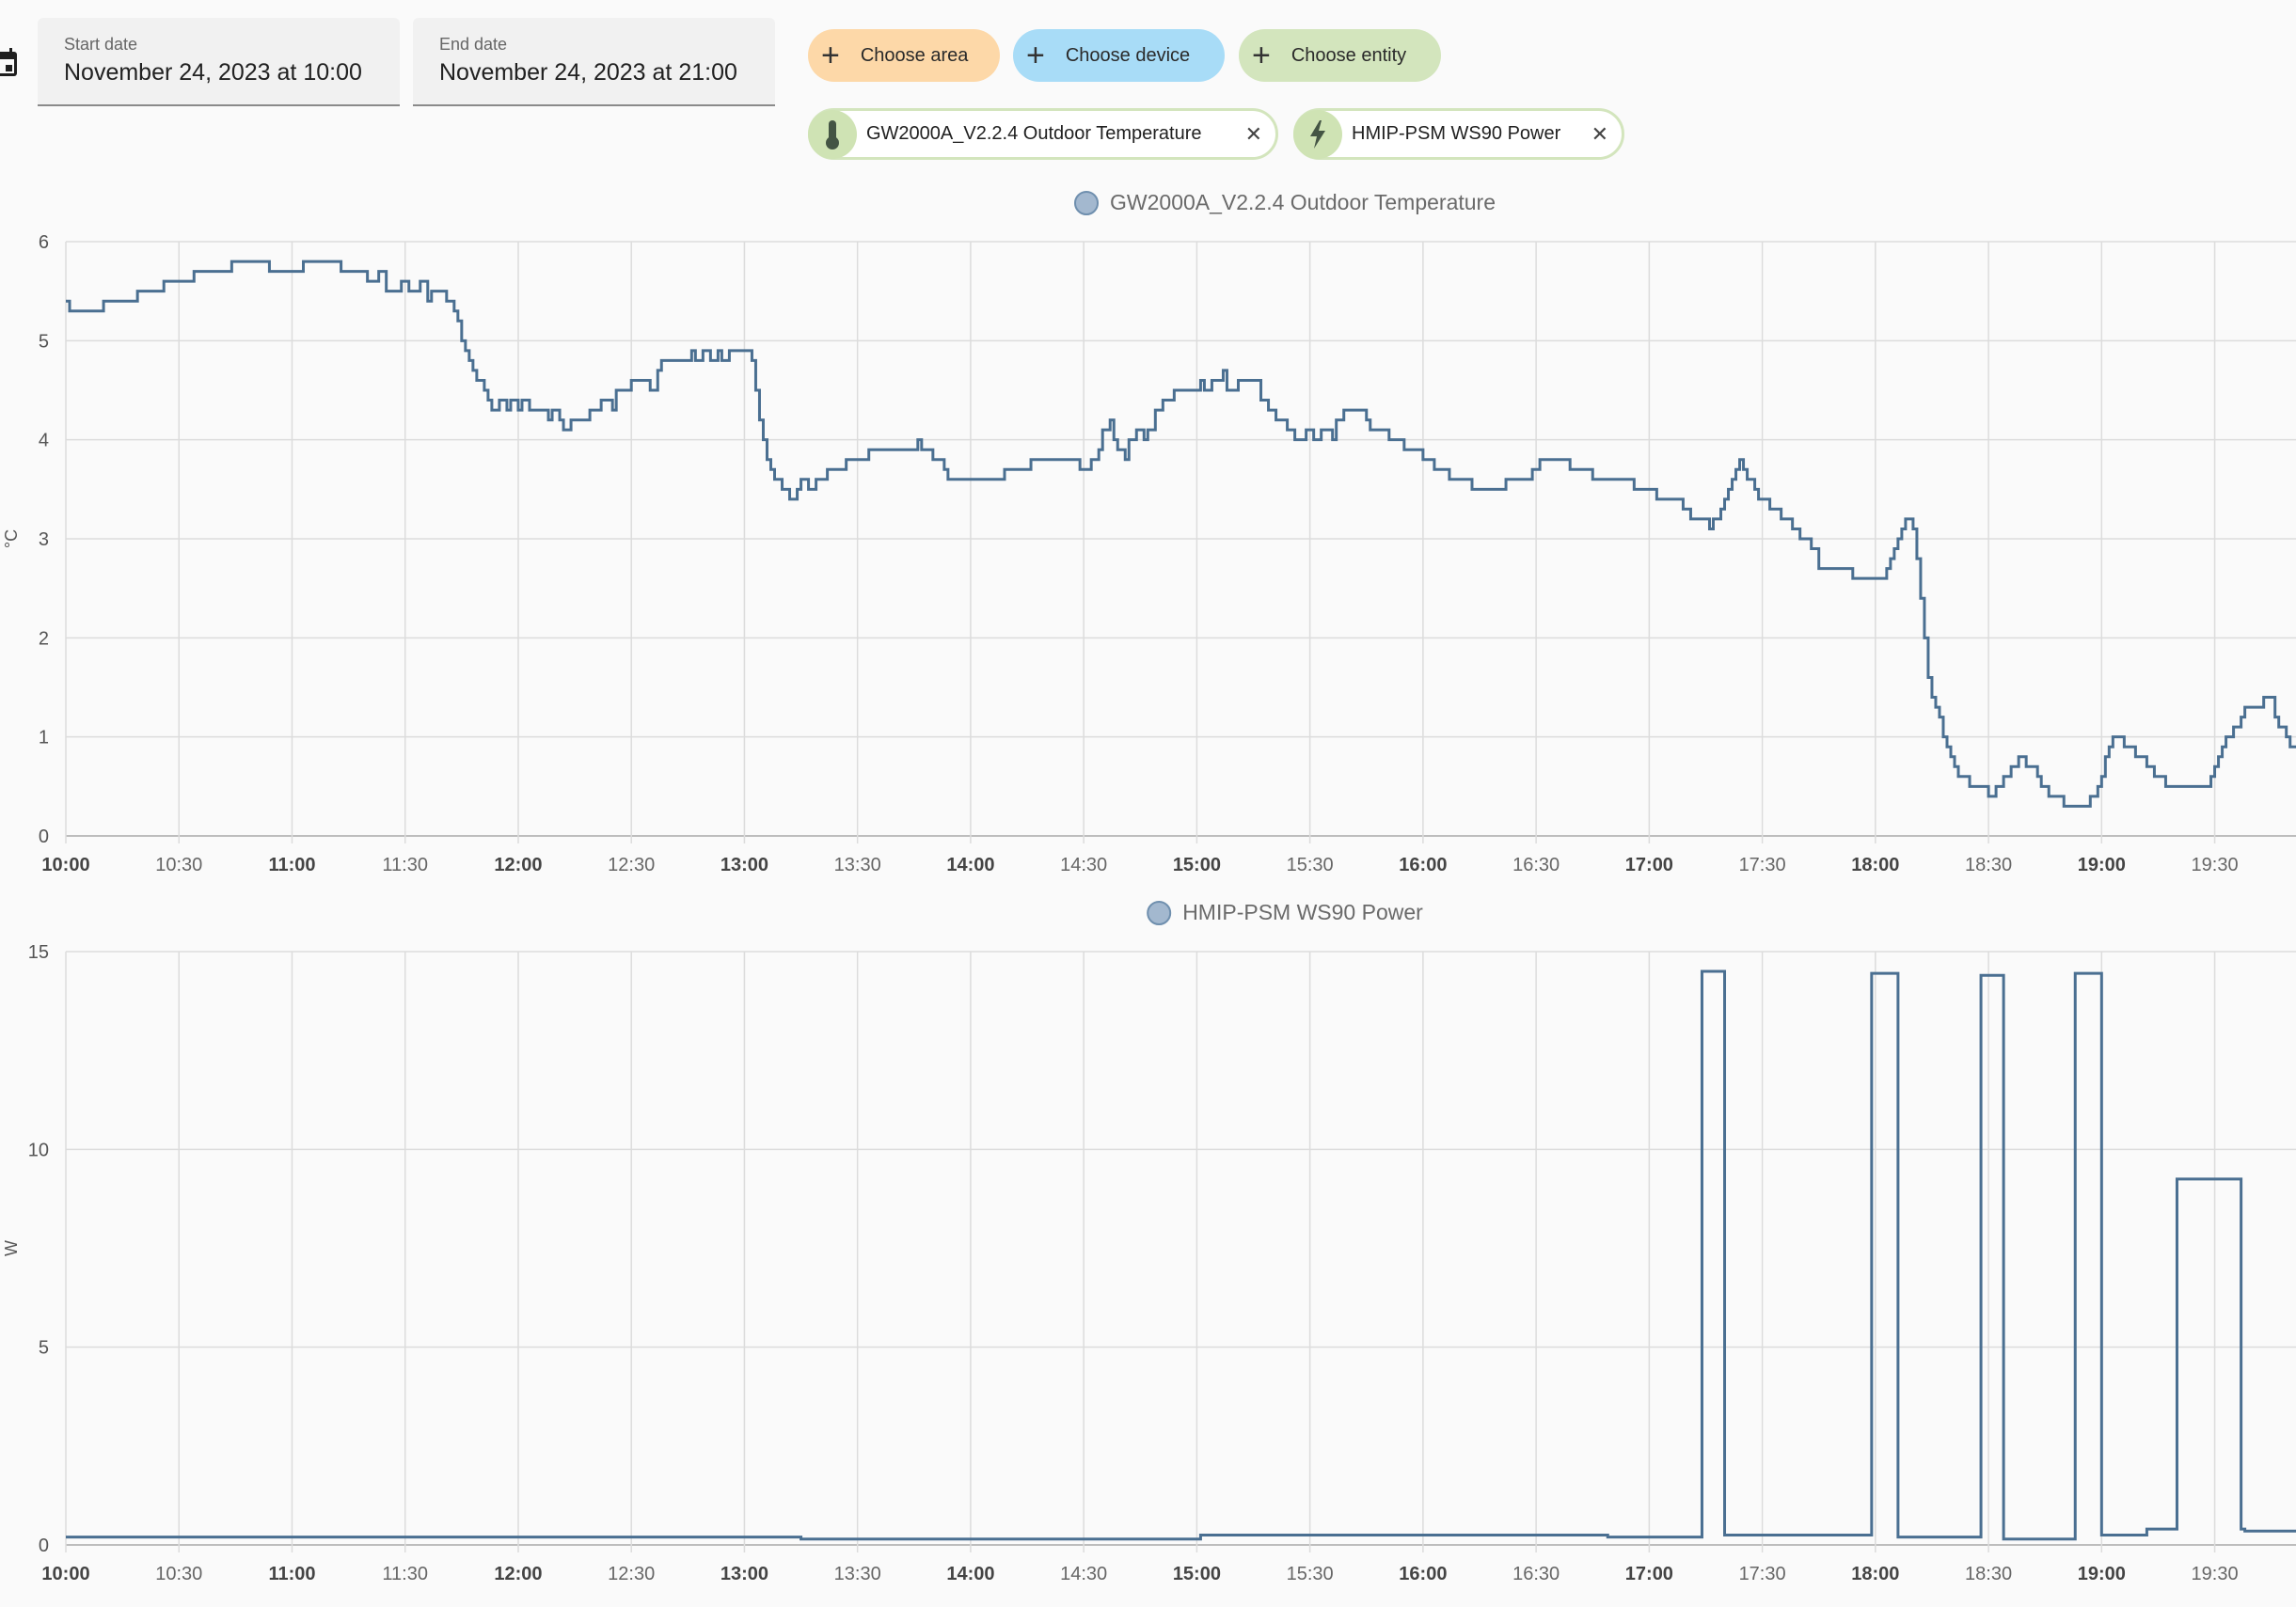  I want to click on chart-legend-temperature: GW2000A_V2.2.4 Outdoor Temperature, so click(1285, 202).